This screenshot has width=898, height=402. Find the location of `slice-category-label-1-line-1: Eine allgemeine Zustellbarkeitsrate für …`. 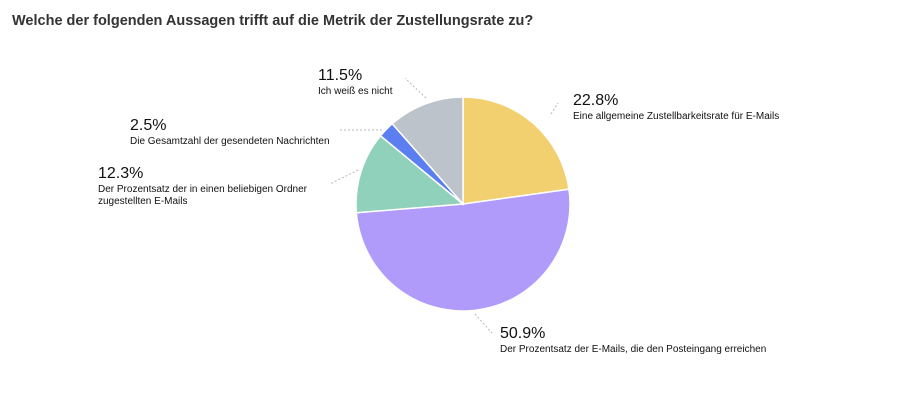

slice-category-label-1-line-1: Eine allgemeine Zustellbarkeitsrate für … is located at coordinates (676, 116).